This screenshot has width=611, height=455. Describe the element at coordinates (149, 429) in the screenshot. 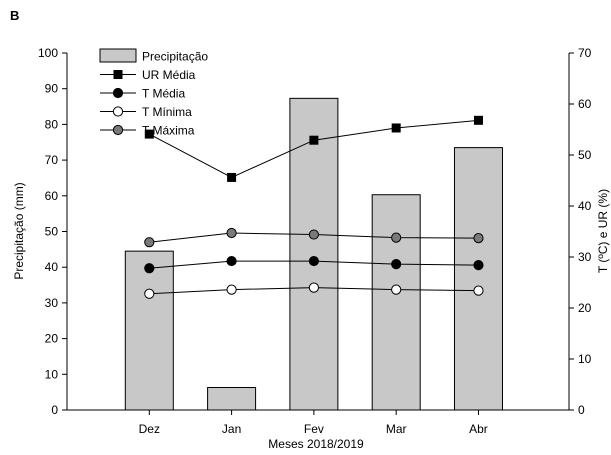

I see `x-tick-label-dez: Dez` at that location.